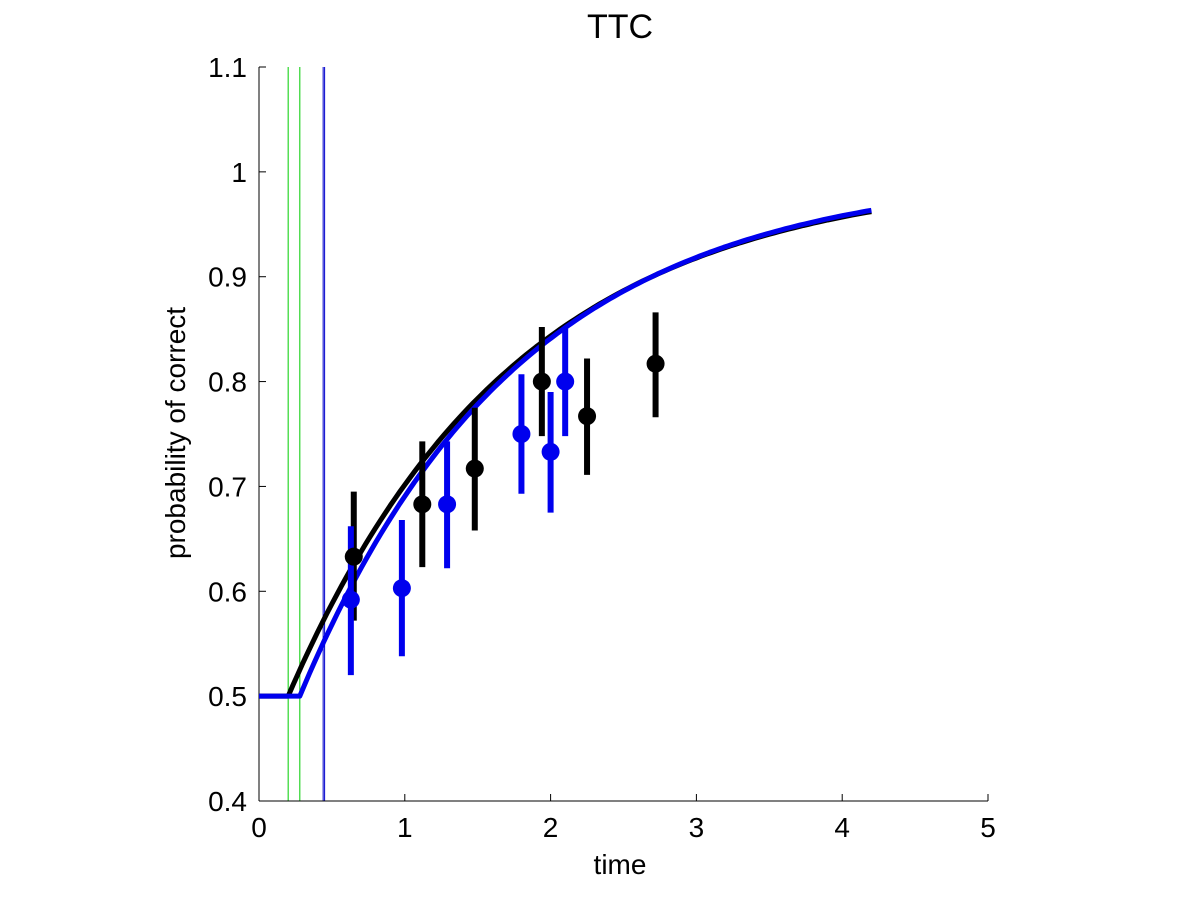 The image size is (1201, 906). Describe the element at coordinates (620, 864) in the screenshot. I see `x-axis-label: time` at that location.